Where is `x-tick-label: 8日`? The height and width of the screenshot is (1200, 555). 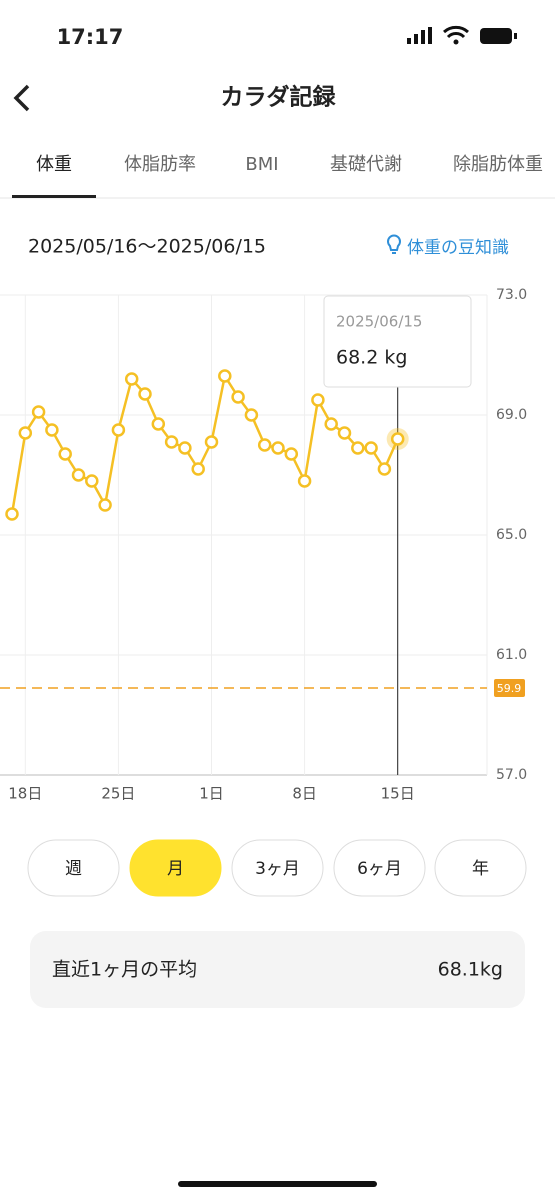 x-tick-label: 8日 is located at coordinates (304, 794).